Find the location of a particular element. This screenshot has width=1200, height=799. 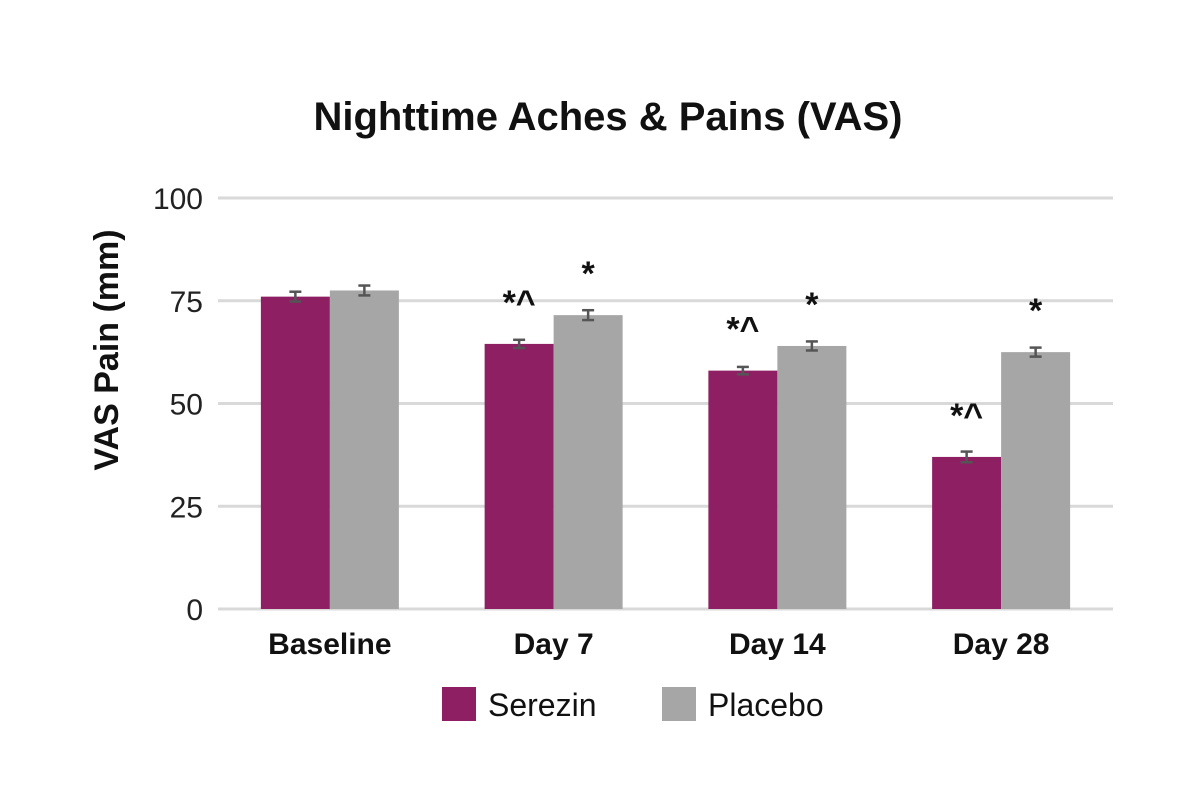

legend-swatch-serezin is located at coordinates (459, 704).